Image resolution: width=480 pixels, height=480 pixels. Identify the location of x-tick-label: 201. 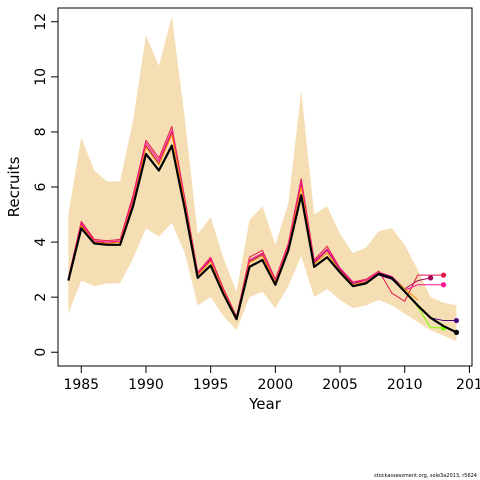
(468, 385).